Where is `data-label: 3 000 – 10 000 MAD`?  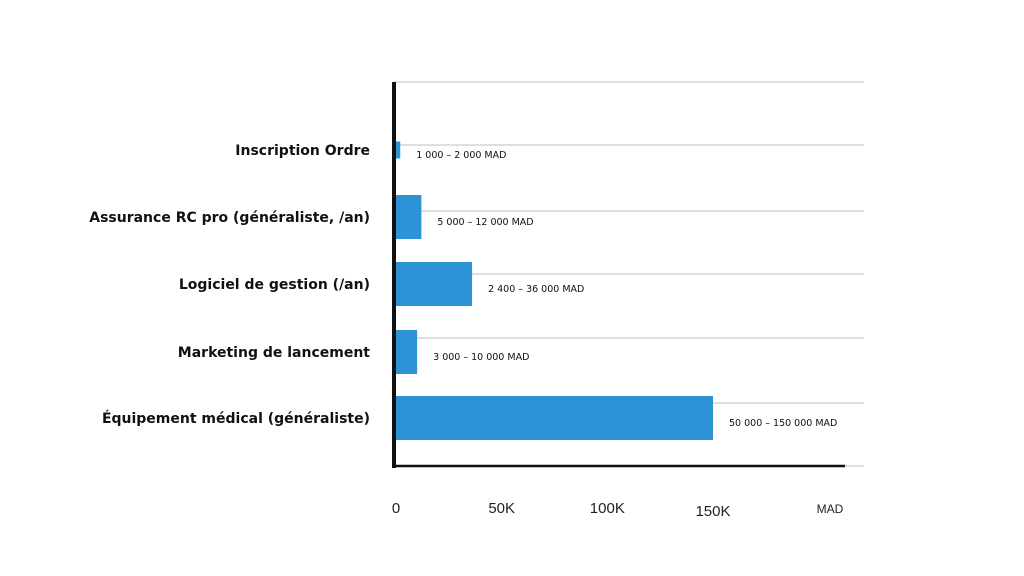 data-label: 3 000 – 10 000 MAD is located at coordinates (481, 357).